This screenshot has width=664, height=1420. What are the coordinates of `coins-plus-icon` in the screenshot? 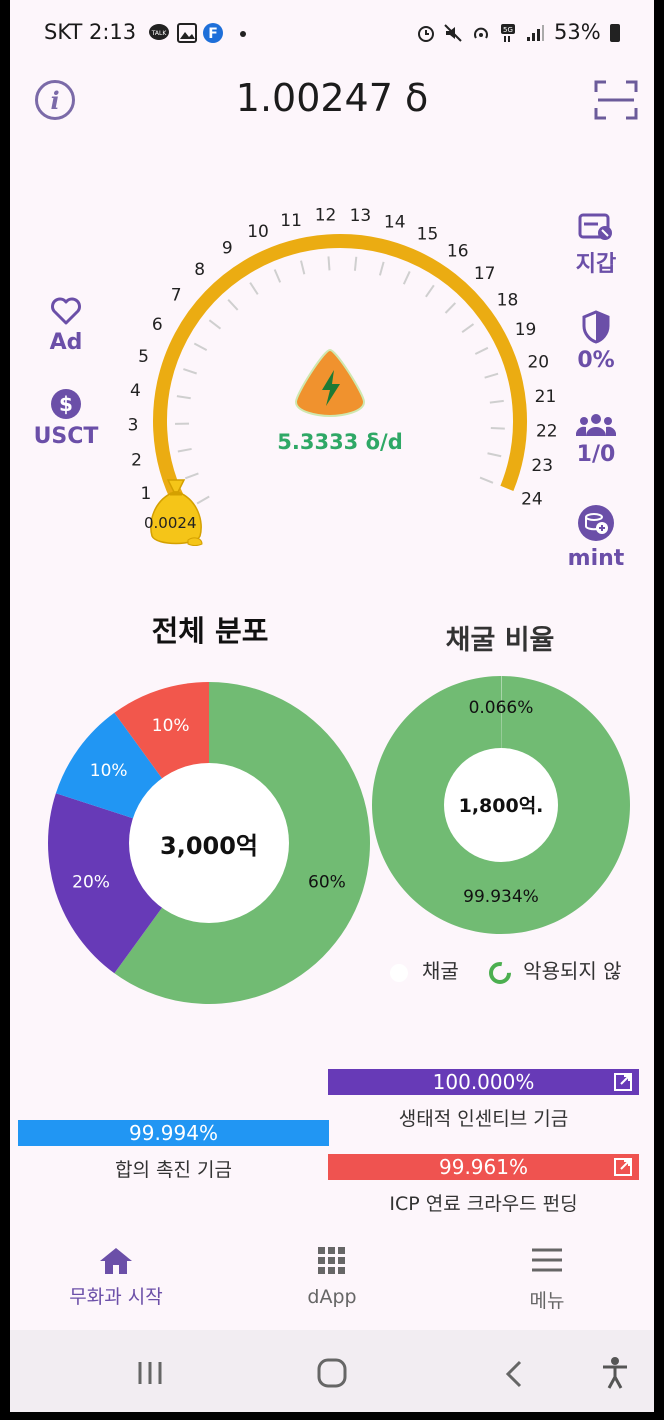 It's located at (596, 523).